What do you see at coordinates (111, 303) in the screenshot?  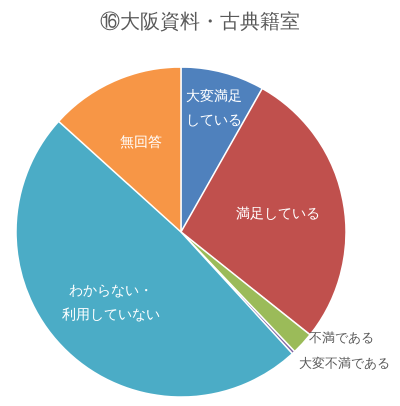 I see `slice-label: わからない・利用していない` at bounding box center [111, 303].